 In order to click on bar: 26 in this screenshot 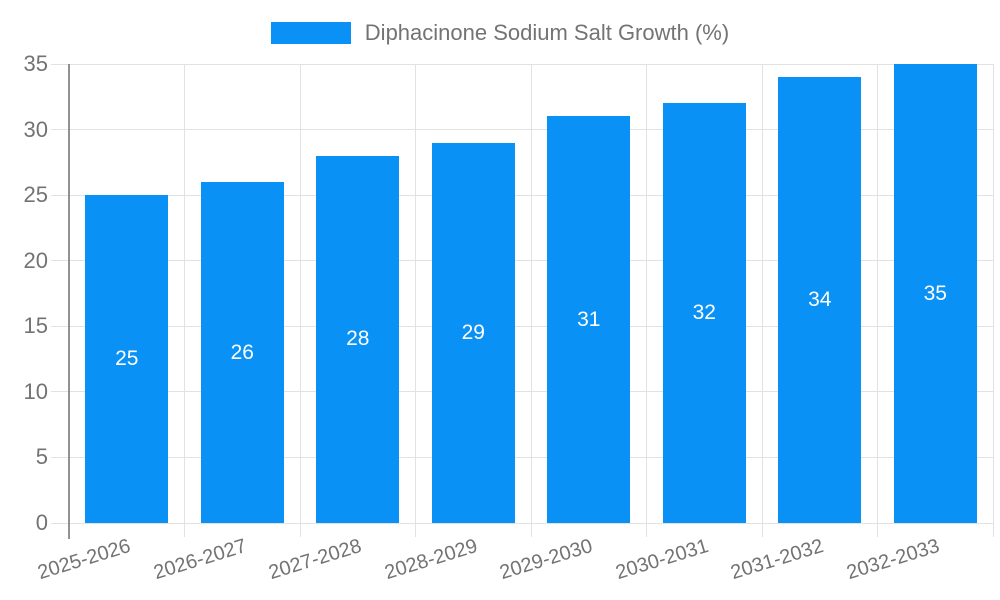, I will do `click(242, 352)`.